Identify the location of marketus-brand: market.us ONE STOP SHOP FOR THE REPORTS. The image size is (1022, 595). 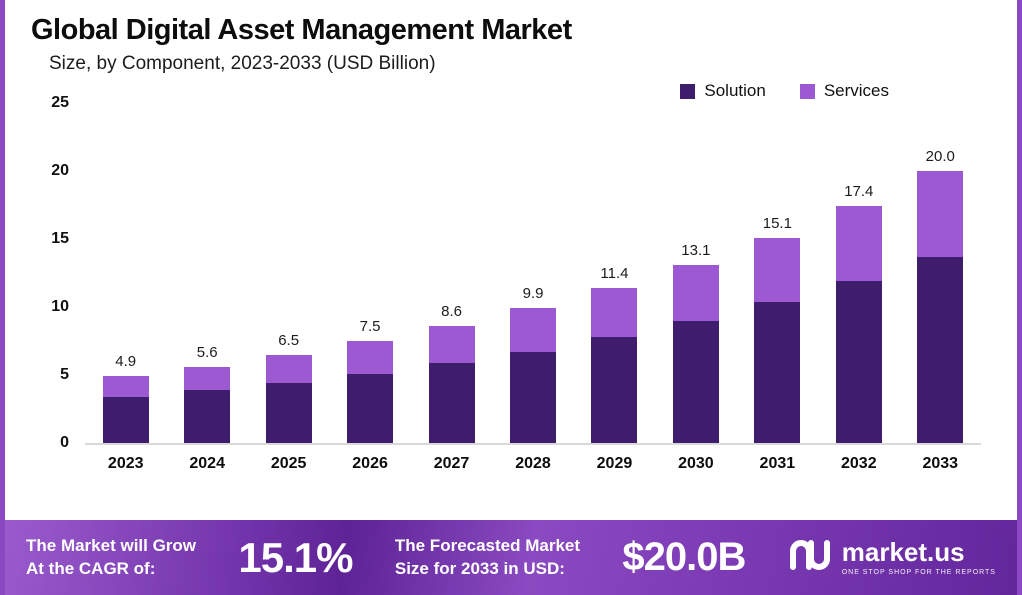
(892, 557).